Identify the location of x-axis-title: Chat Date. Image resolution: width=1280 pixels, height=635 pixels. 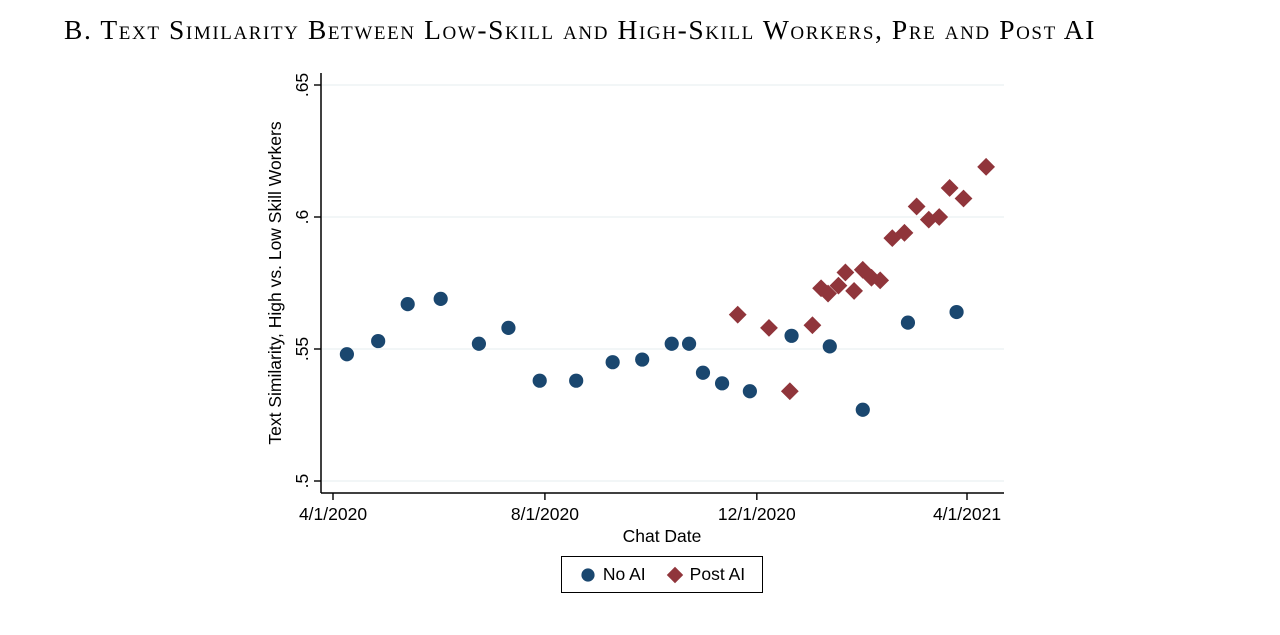
(662, 536).